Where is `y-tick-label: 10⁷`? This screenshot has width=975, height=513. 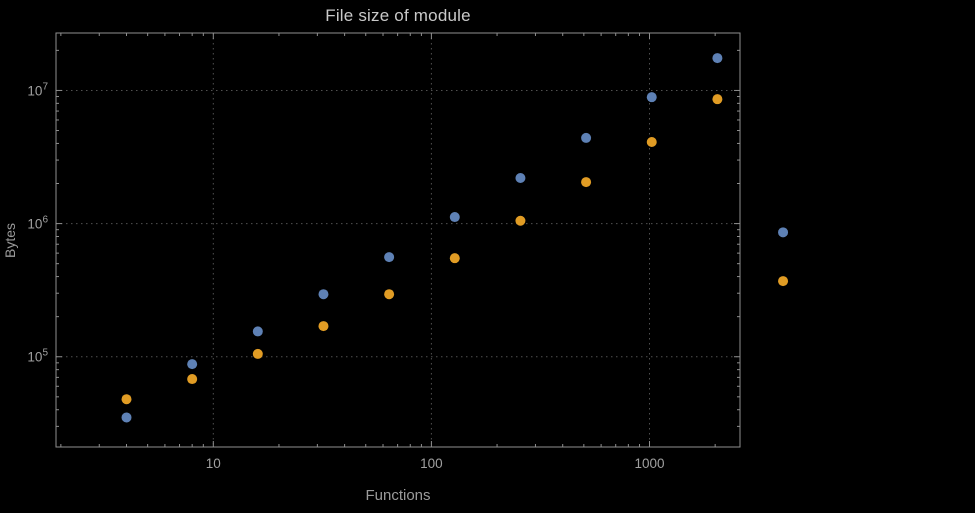 y-tick-label: 10⁷ is located at coordinates (37, 89).